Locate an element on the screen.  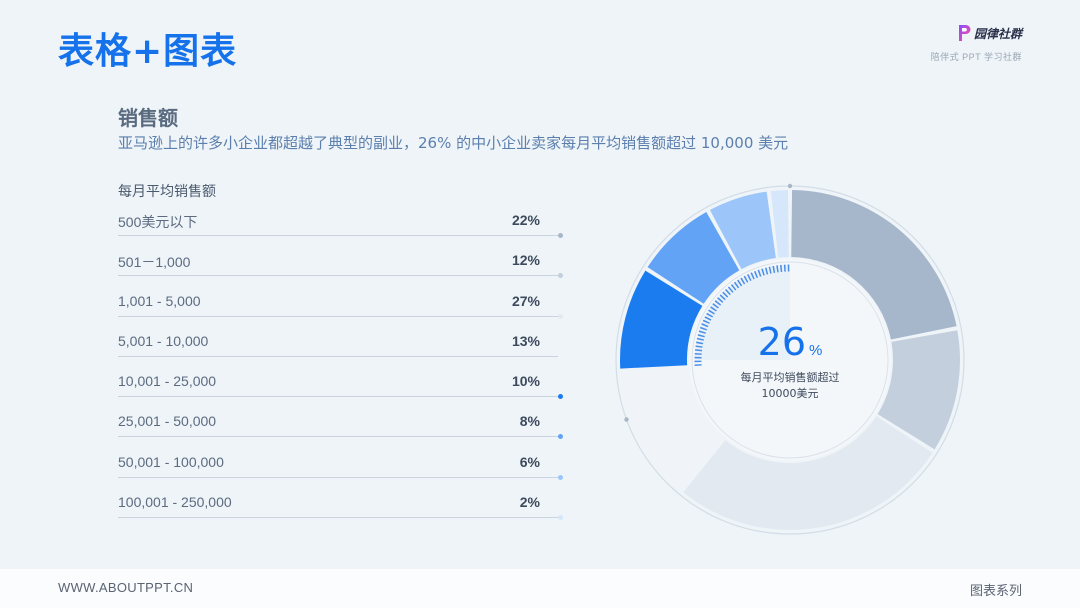
inner-ring is located at coordinates (790, 360).